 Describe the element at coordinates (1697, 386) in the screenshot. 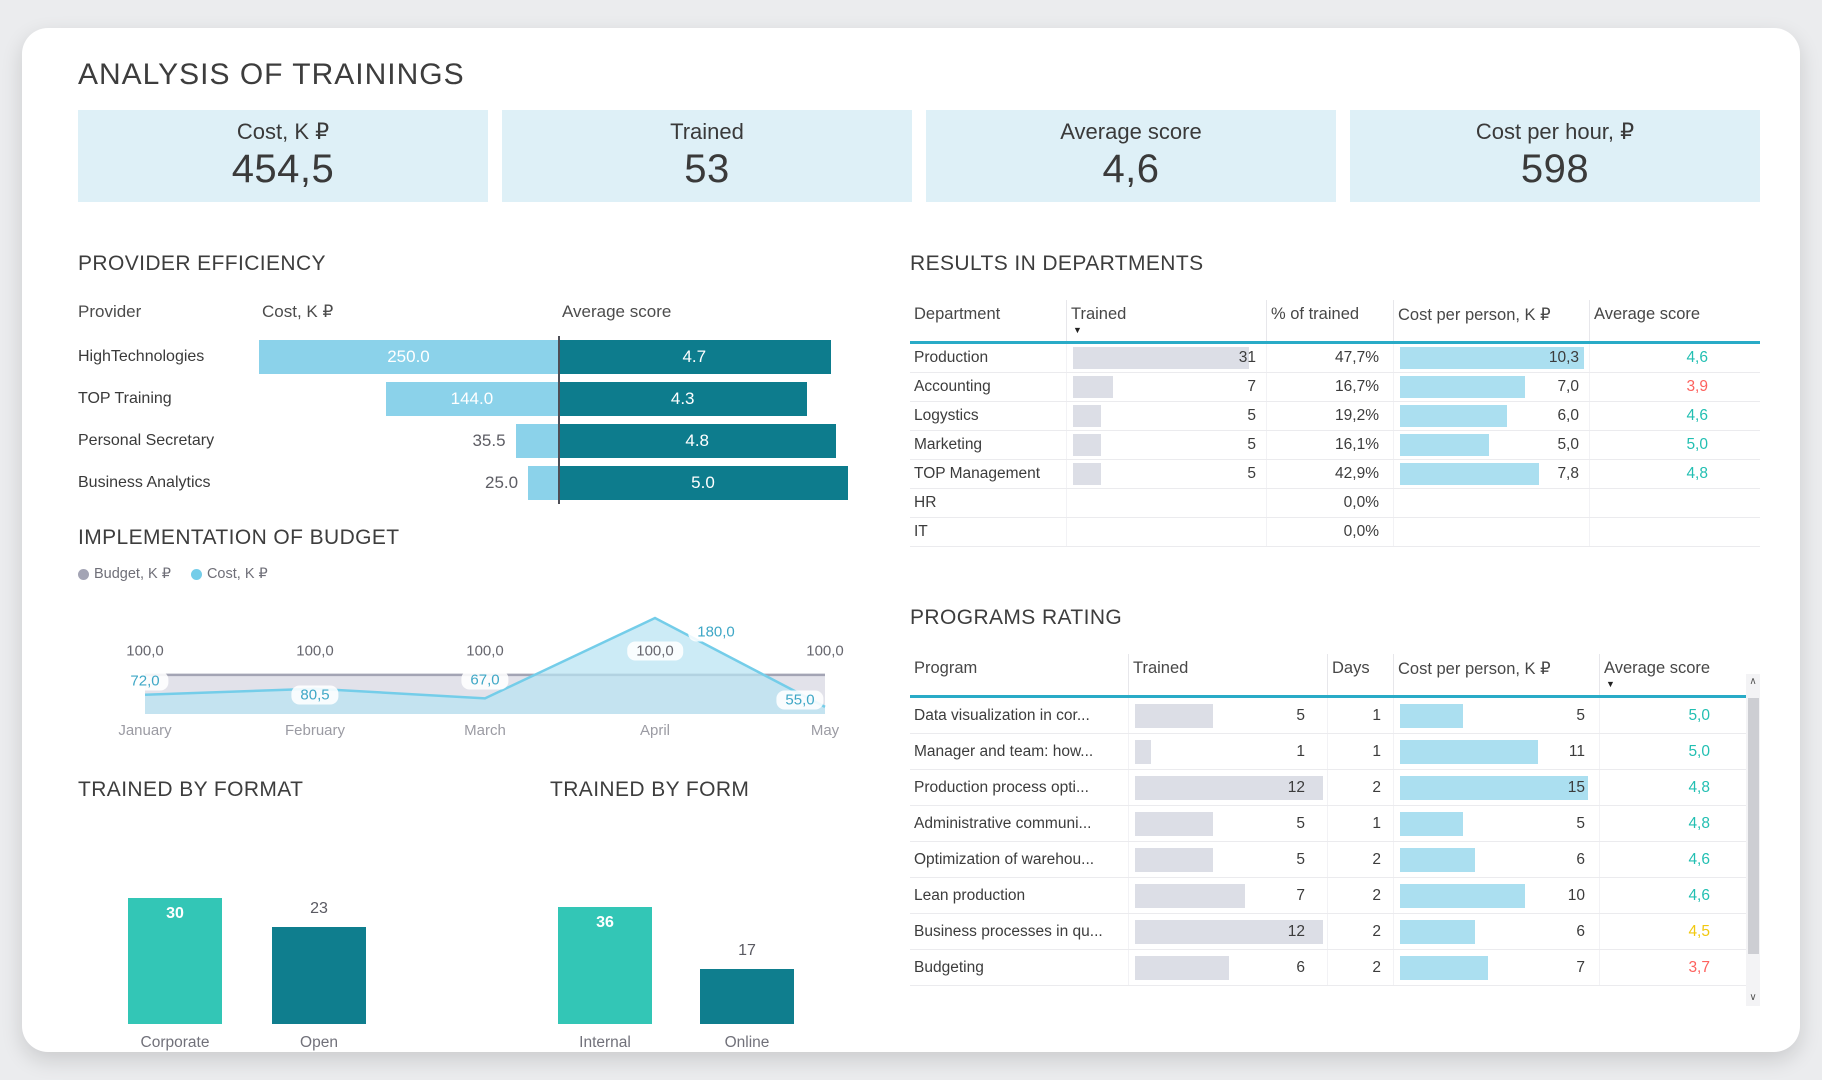

I see `average-score: 3,9` at that location.